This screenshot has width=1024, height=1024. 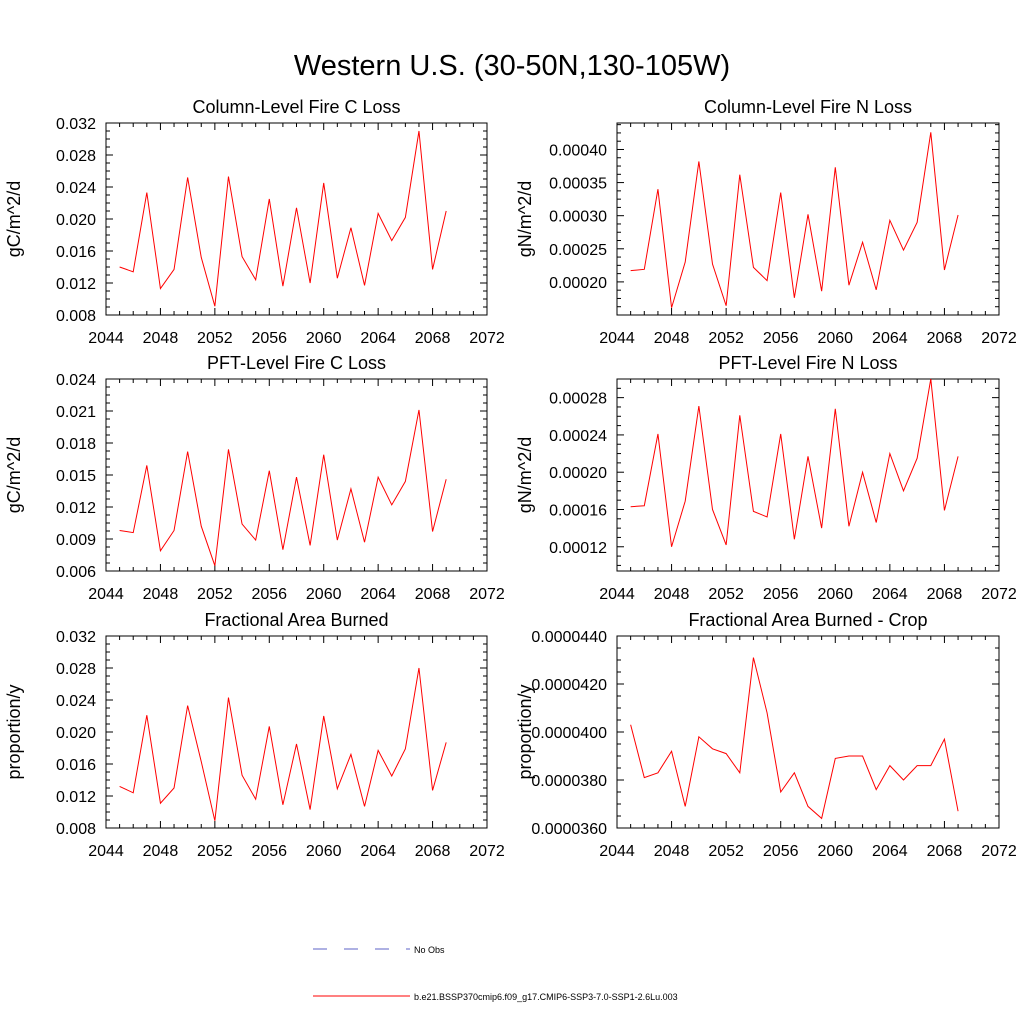 What do you see at coordinates (512, 66) in the screenshot?
I see `figure-title: Western U.S. (30-50N,130-105W)` at bounding box center [512, 66].